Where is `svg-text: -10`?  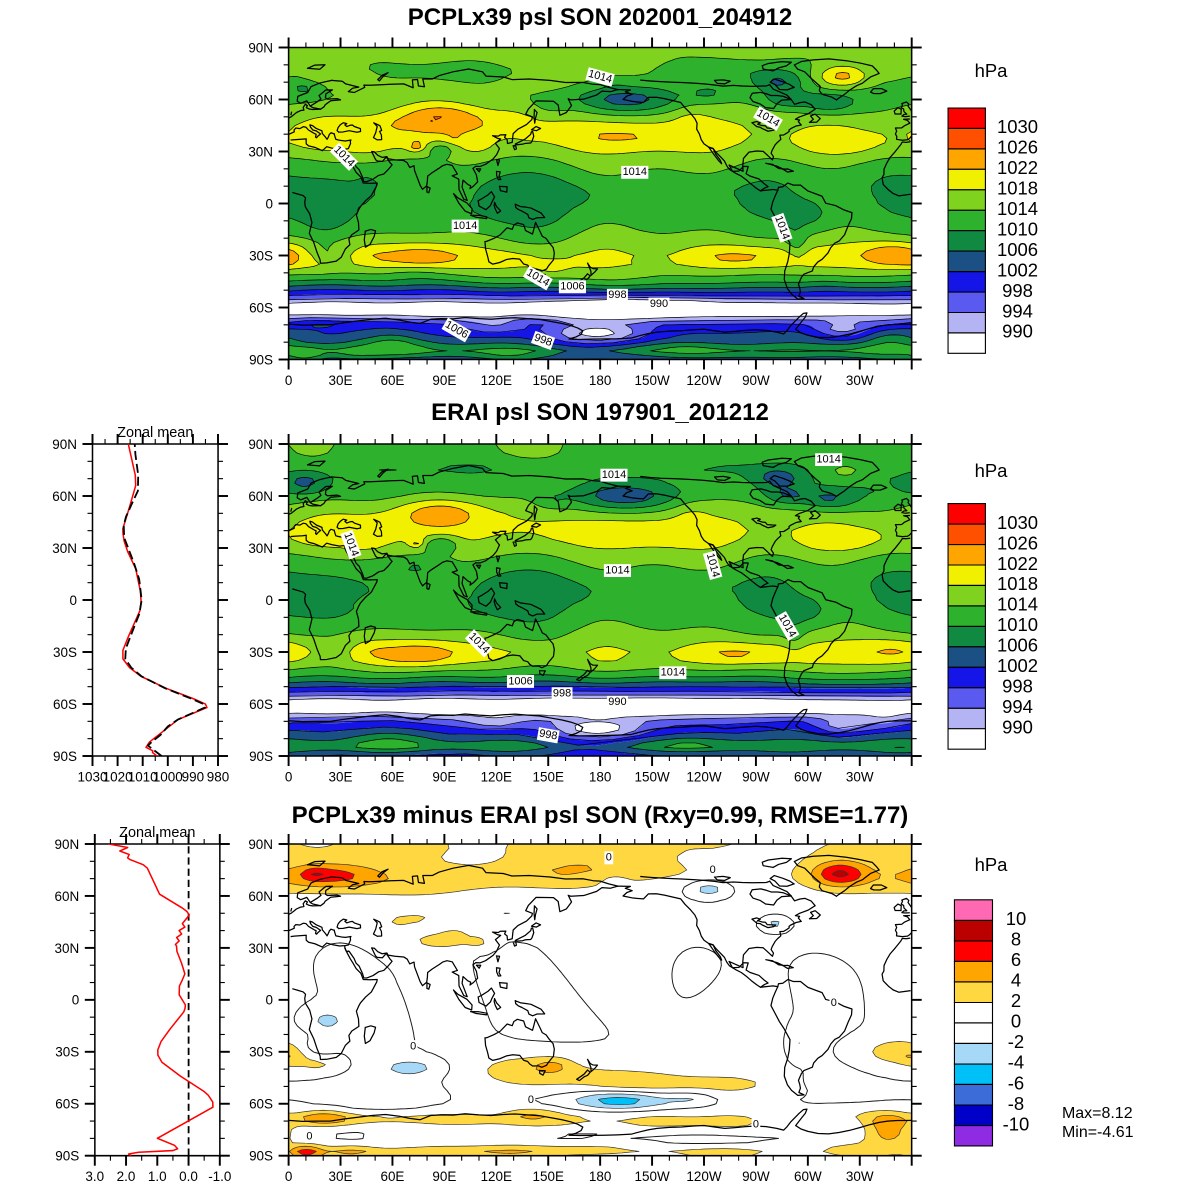 svg-text: -10 is located at coordinates (1016, 1123).